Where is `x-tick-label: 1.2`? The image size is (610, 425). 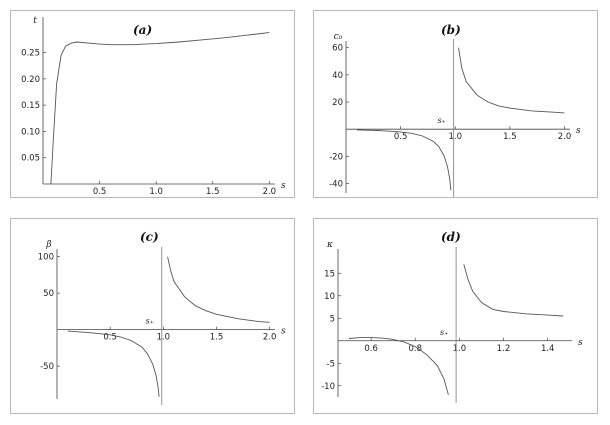
x-tick-label: 1.2 is located at coordinates (504, 349).